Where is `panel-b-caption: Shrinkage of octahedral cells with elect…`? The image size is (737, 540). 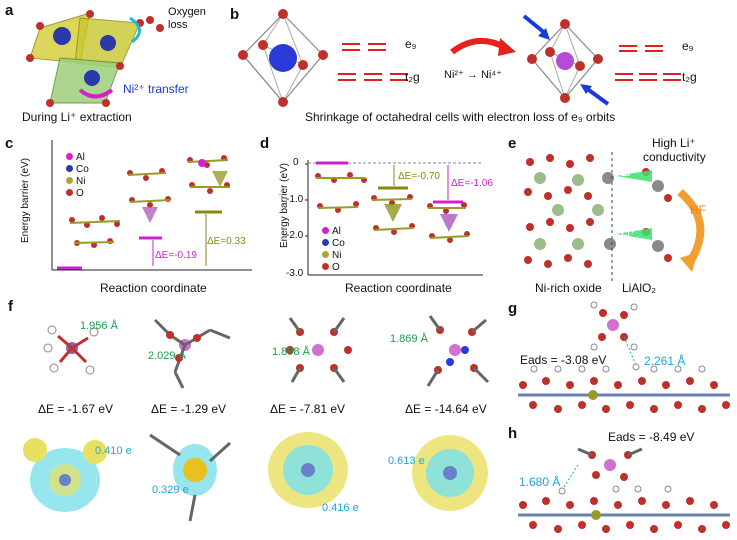
panel-b-caption: Shrinkage of octahedral cells with elect… is located at coordinates (460, 117).